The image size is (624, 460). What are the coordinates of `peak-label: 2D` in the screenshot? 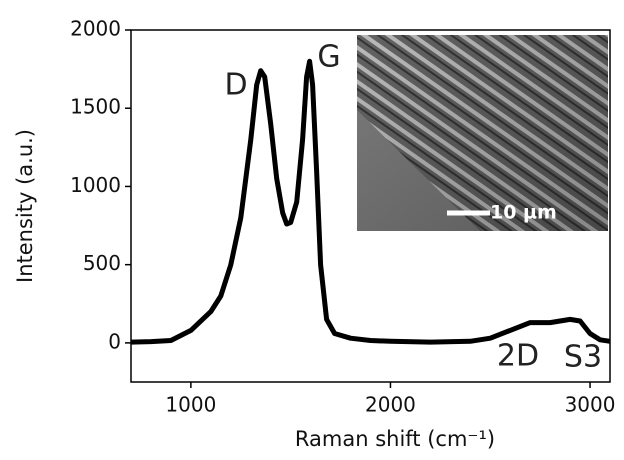 It's located at (518, 356).